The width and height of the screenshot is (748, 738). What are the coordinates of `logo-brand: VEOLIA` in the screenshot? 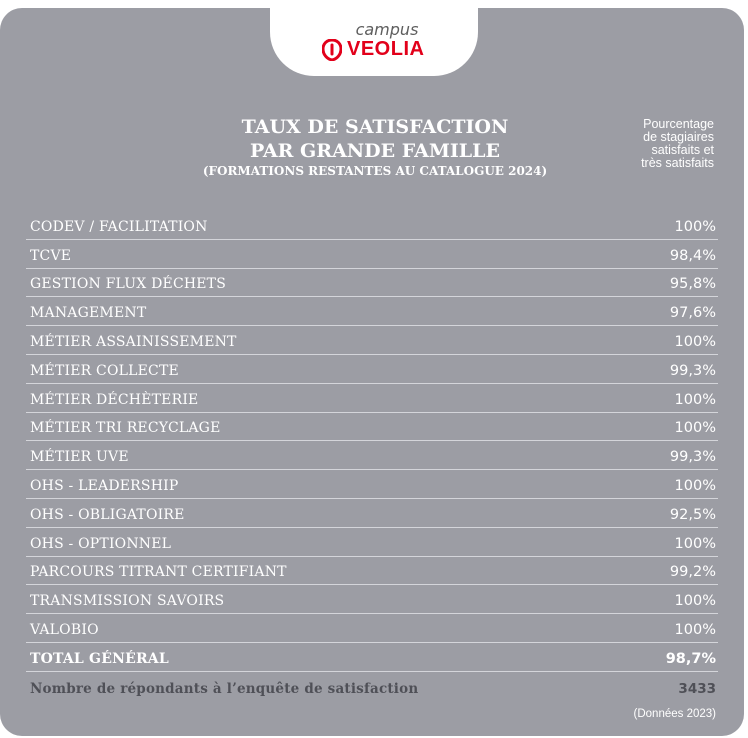 It's located at (373, 49).